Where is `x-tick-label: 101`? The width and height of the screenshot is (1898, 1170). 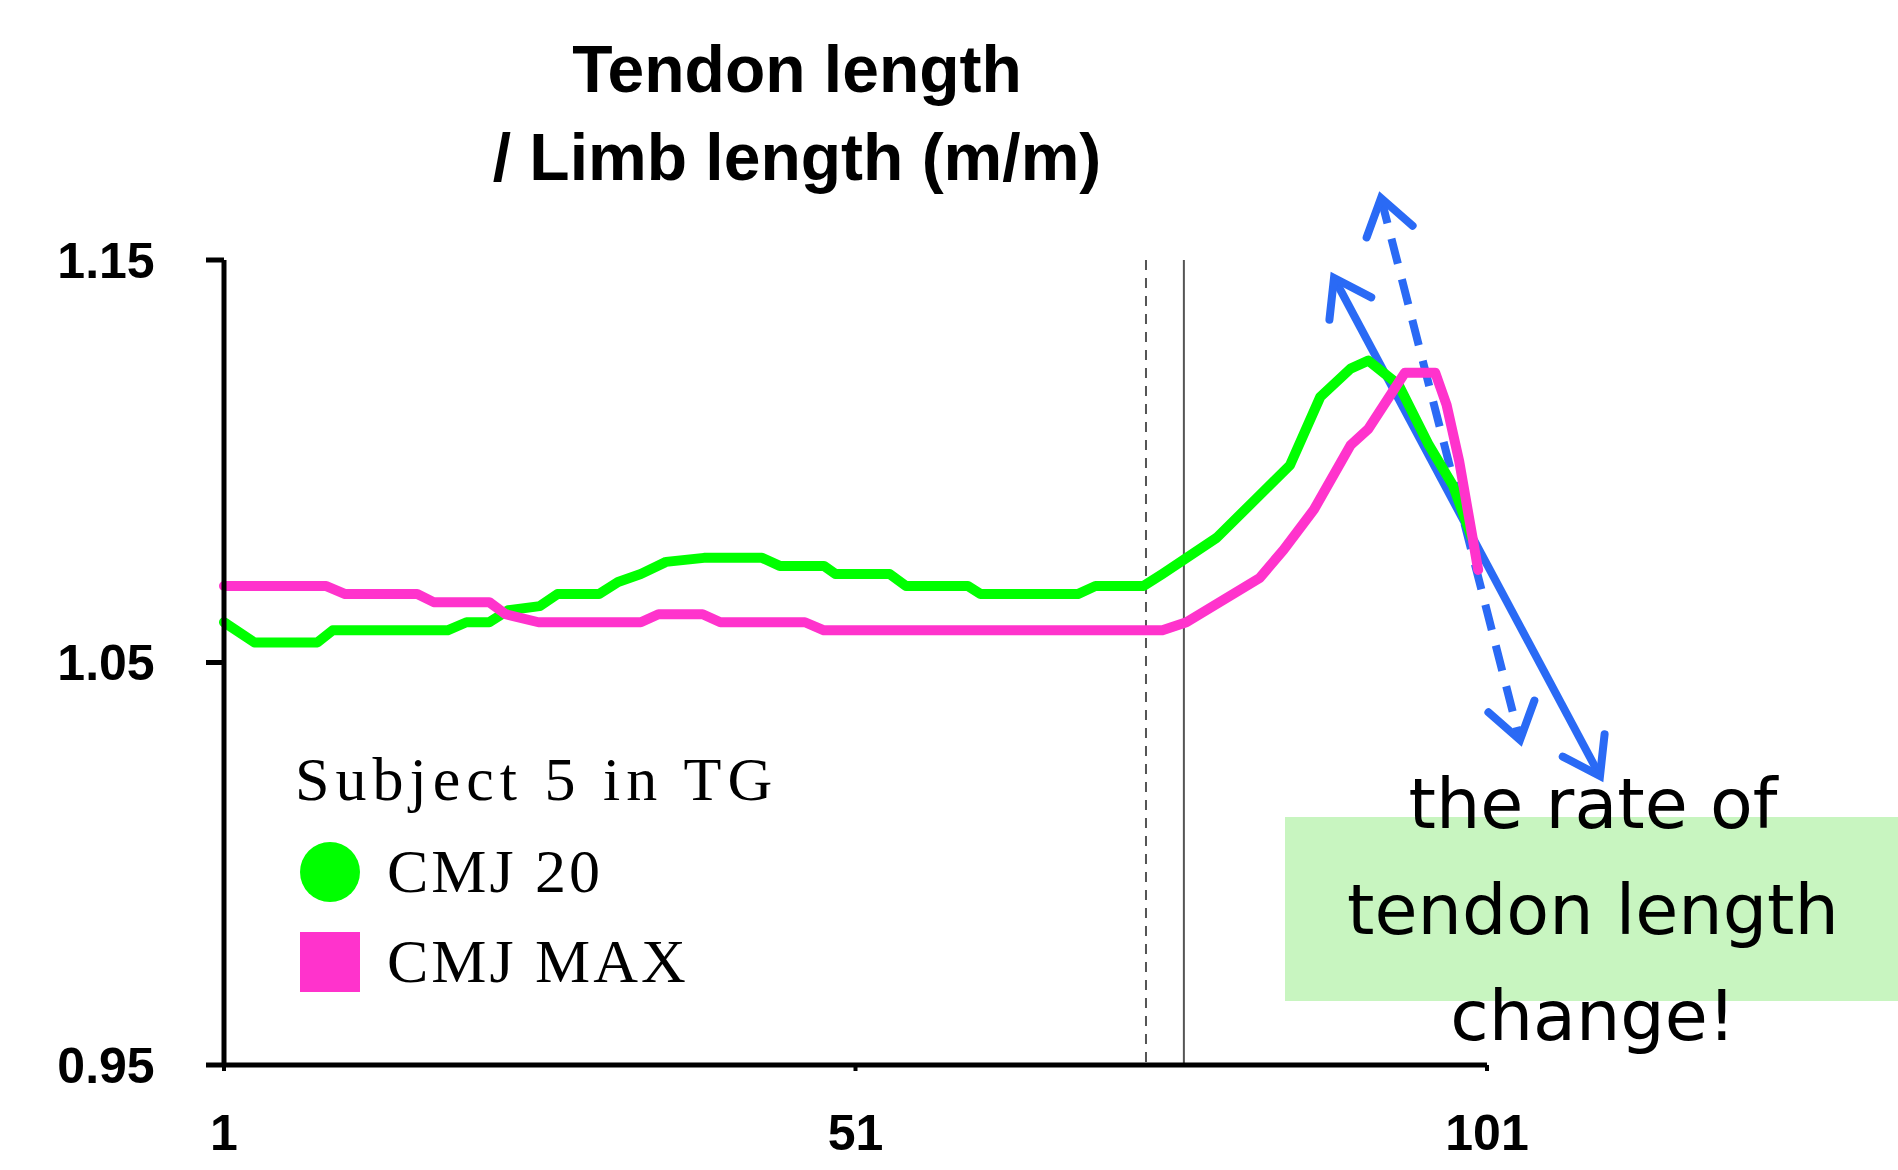 x-tick-label: 101 is located at coordinates (1487, 1133).